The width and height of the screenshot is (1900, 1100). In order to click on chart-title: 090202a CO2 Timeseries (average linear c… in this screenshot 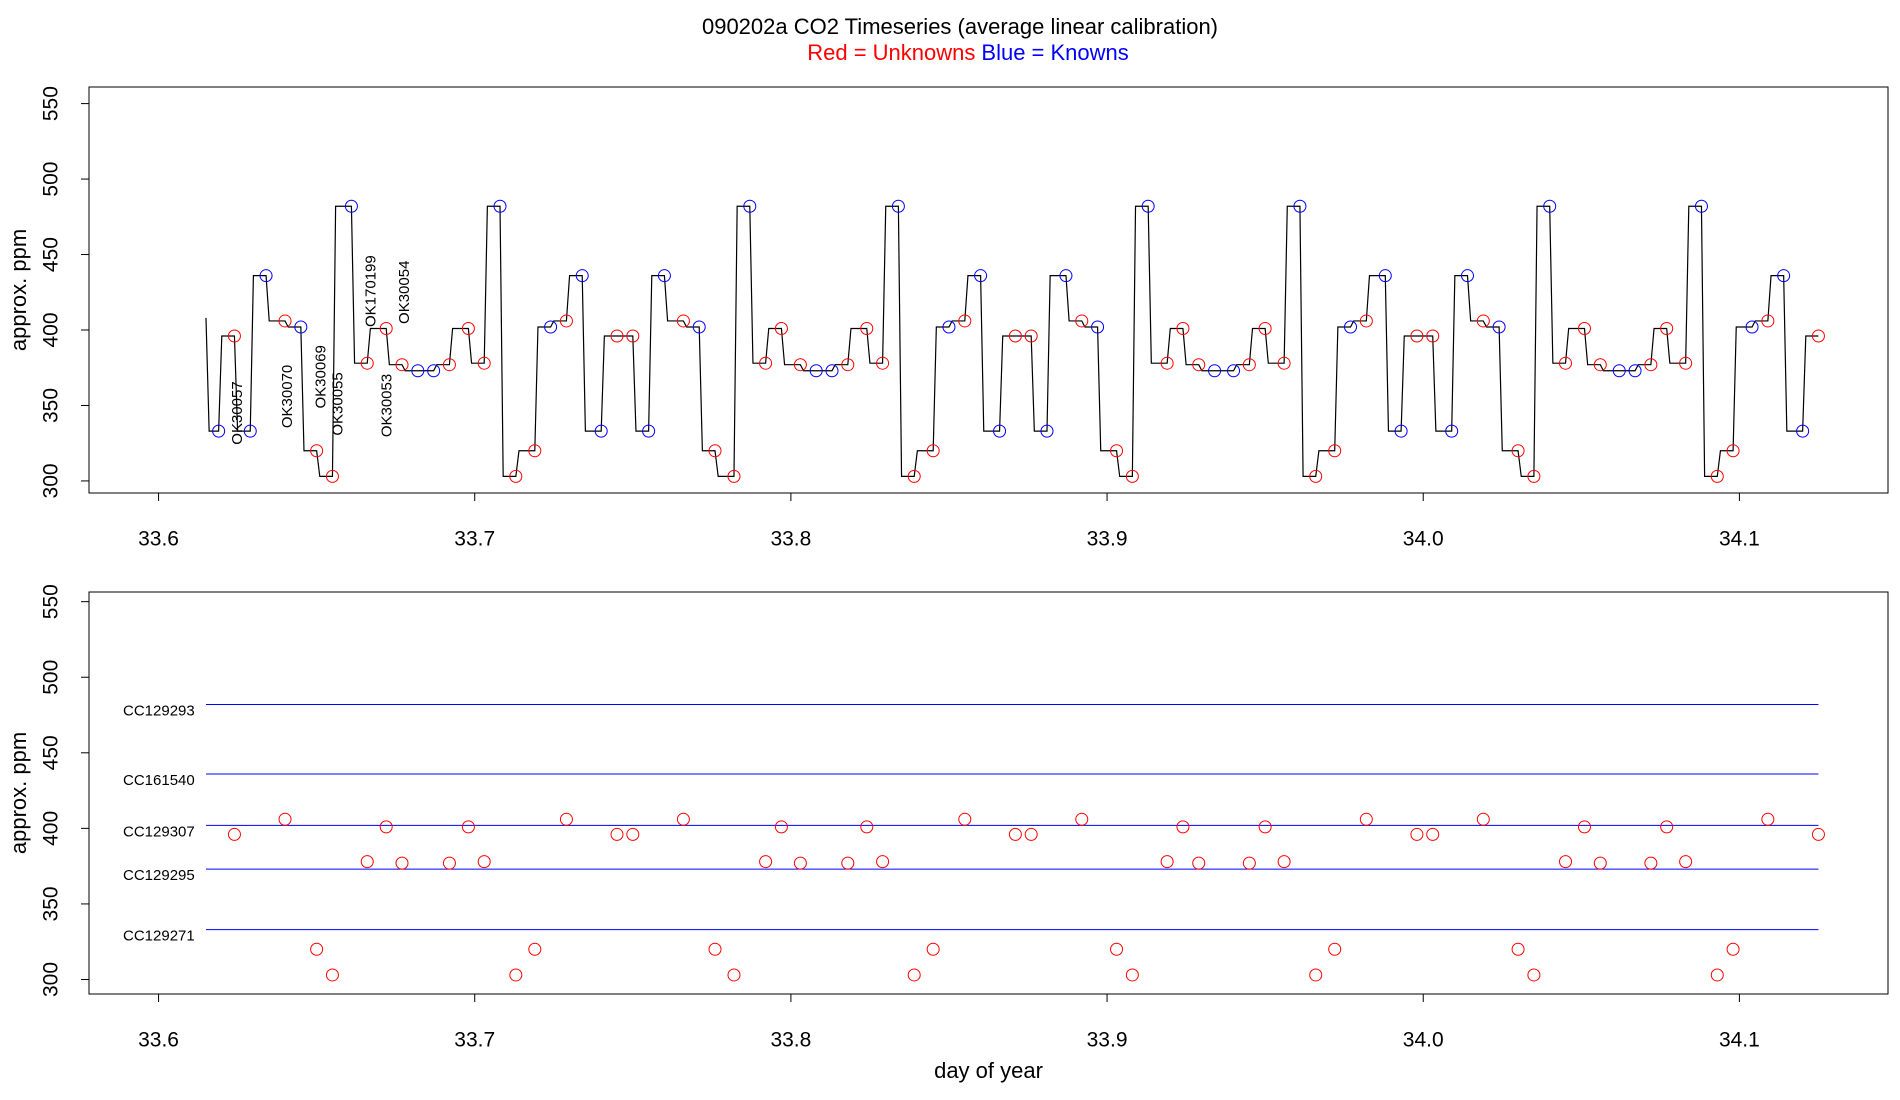, I will do `click(960, 26)`.